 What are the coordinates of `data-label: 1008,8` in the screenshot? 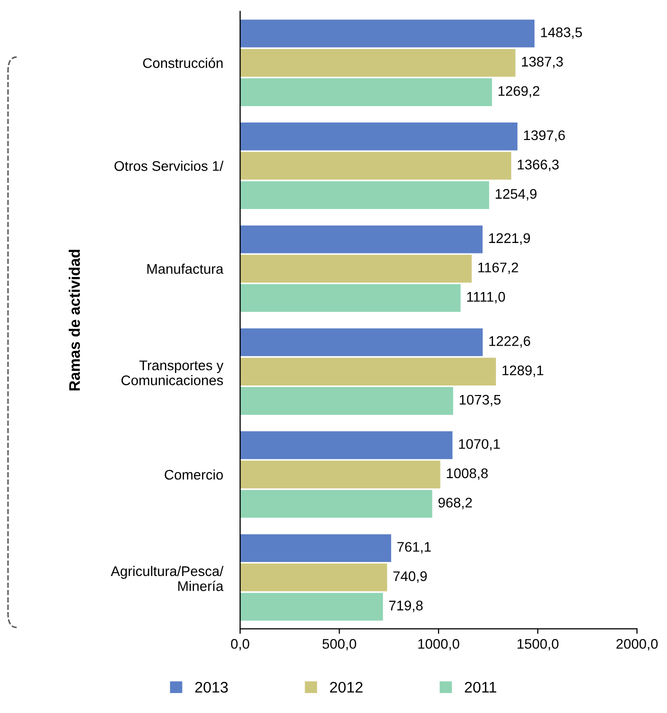 It's located at (467, 474).